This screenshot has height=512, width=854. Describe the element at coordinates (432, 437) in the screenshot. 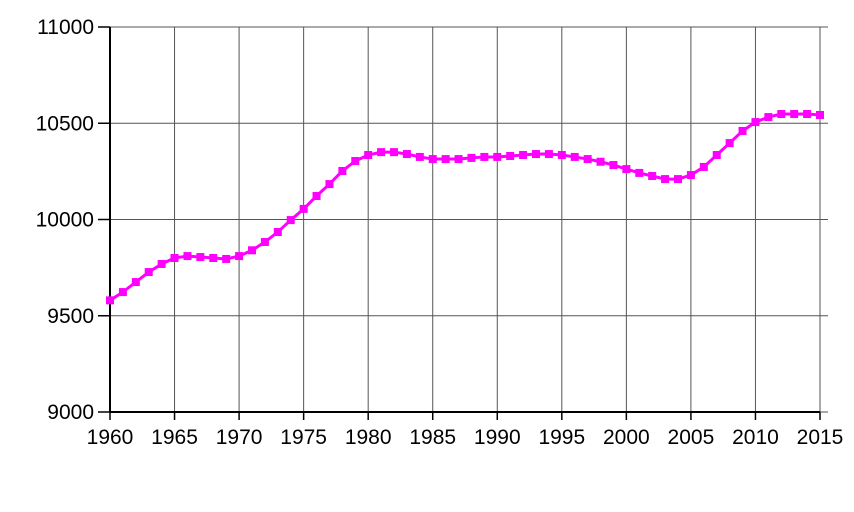

I see `x-tick-label: 1985` at that location.